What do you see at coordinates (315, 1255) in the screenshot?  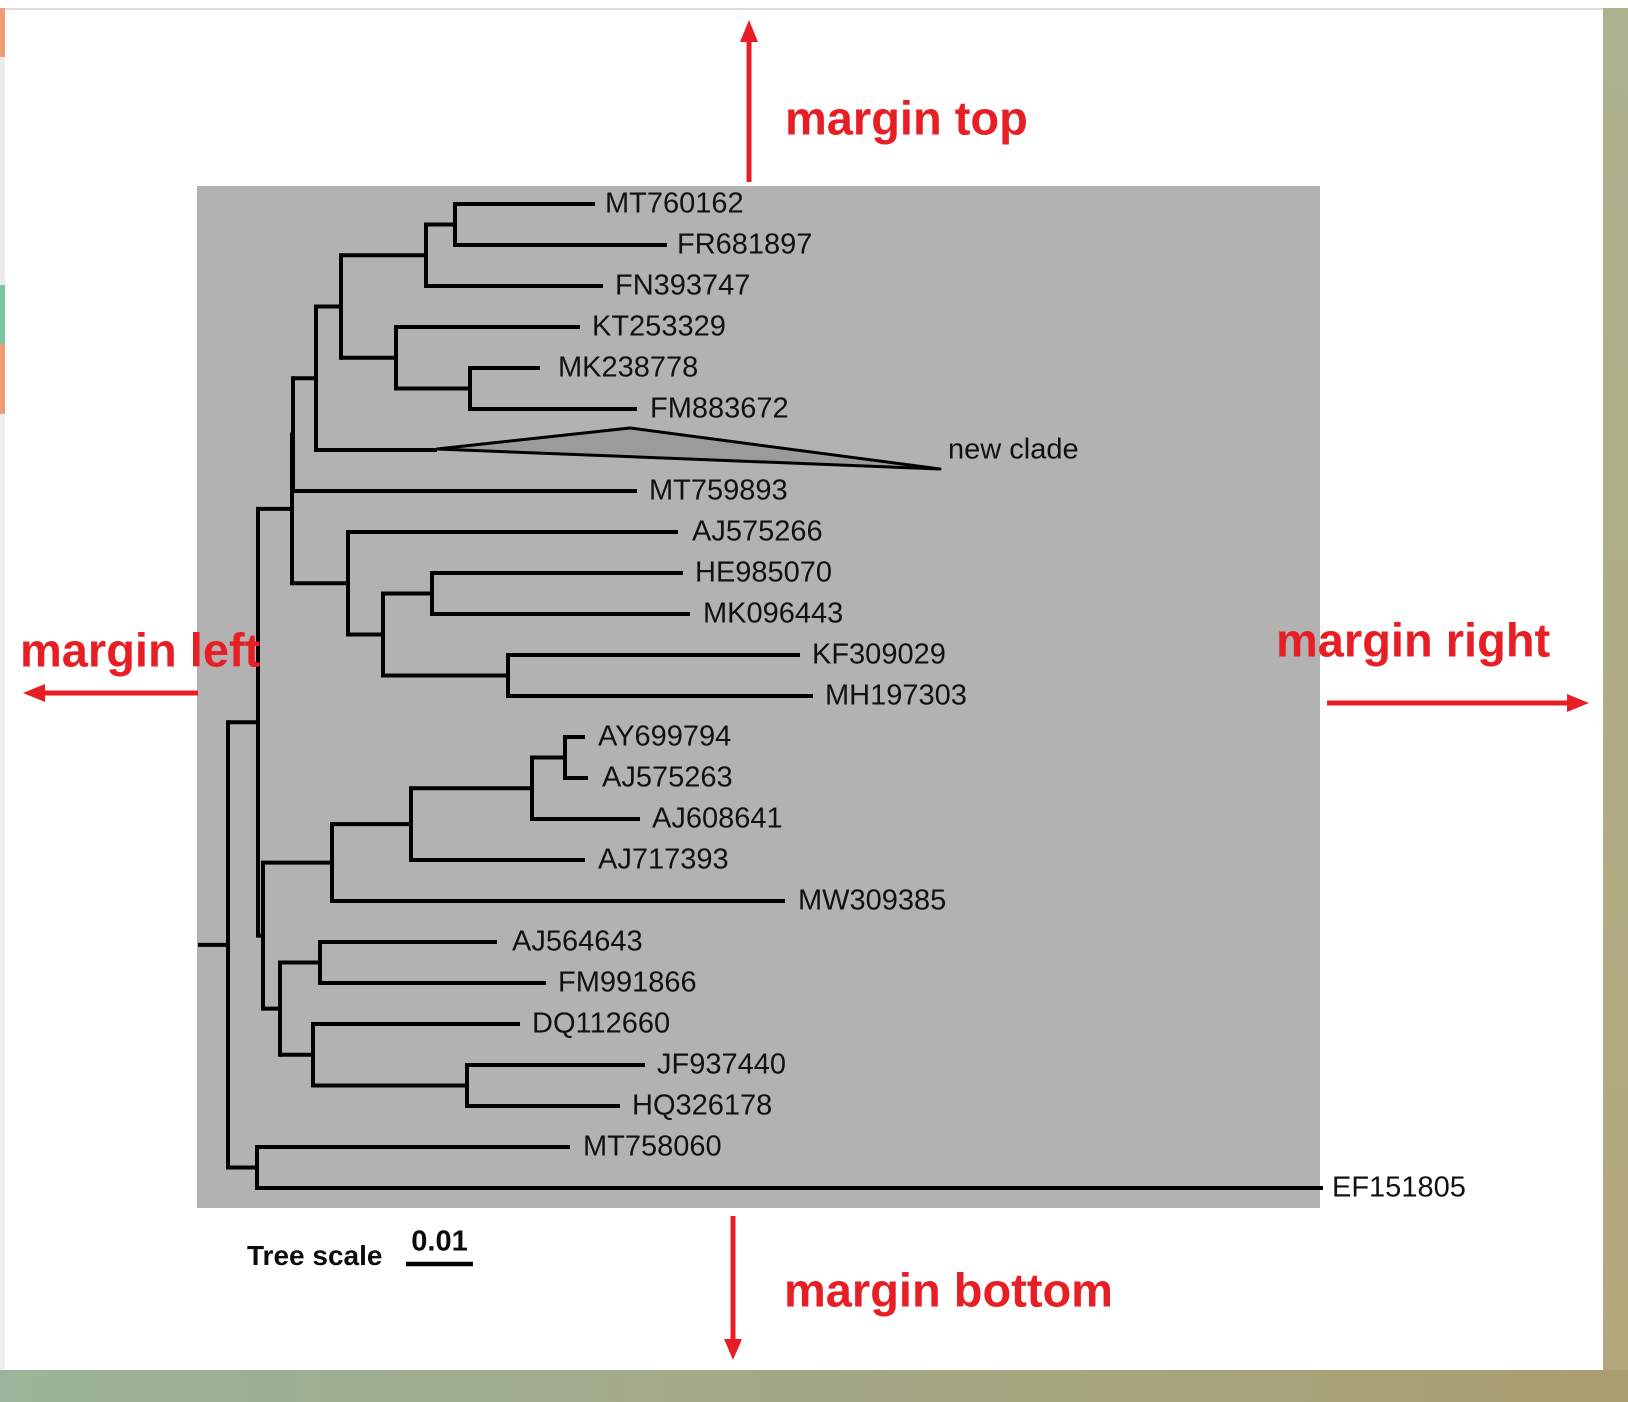 I see `tree-scale-label: Tree scale` at bounding box center [315, 1255].